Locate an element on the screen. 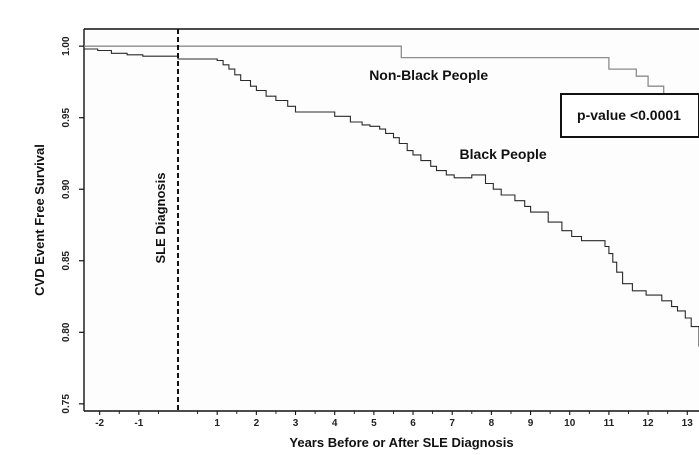  y-tick-label: 0.85 is located at coordinates (66, 261).